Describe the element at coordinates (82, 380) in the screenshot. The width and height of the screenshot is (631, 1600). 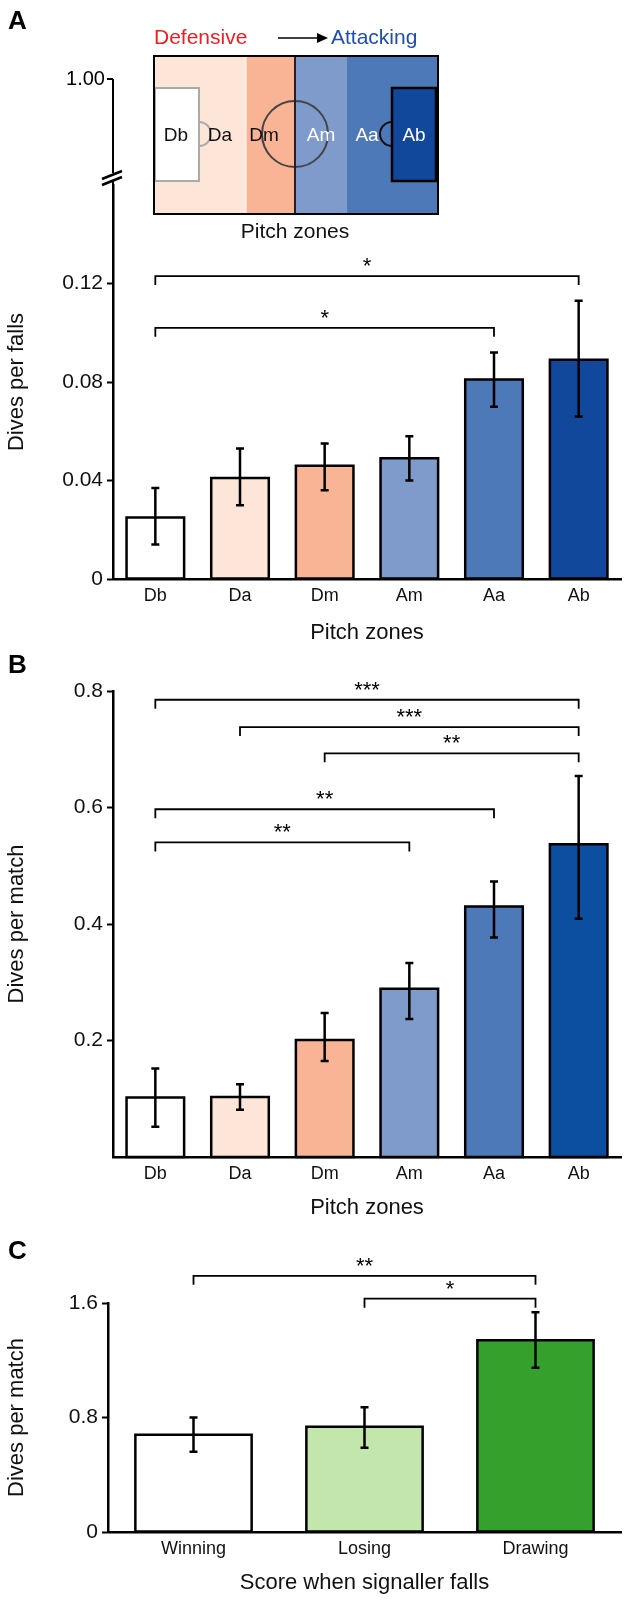
I see `y-tick-label: 0.08` at that location.